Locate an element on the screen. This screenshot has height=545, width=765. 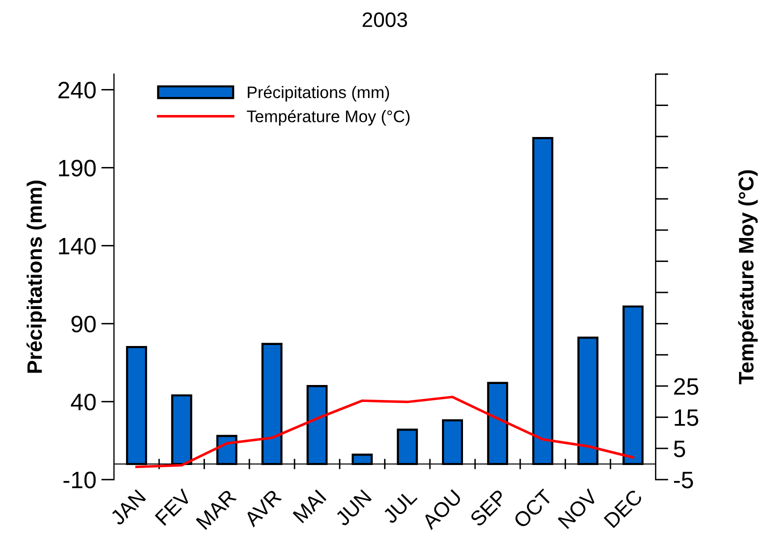
y2-tick-label: 15 is located at coordinates (686, 418).